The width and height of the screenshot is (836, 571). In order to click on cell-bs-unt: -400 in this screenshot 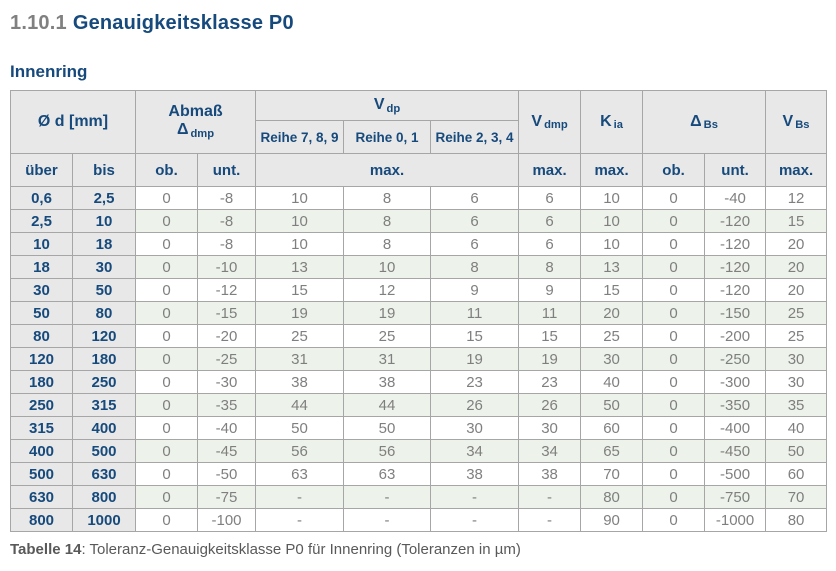, I will do `click(735, 428)`.